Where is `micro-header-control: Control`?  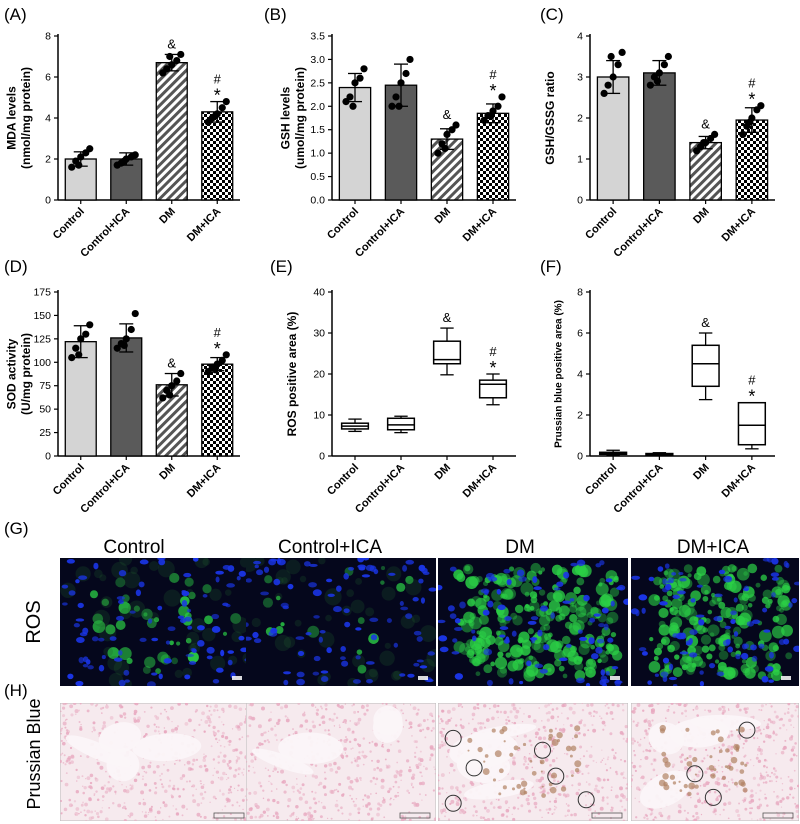 micro-header-control: Control is located at coordinates (133, 547).